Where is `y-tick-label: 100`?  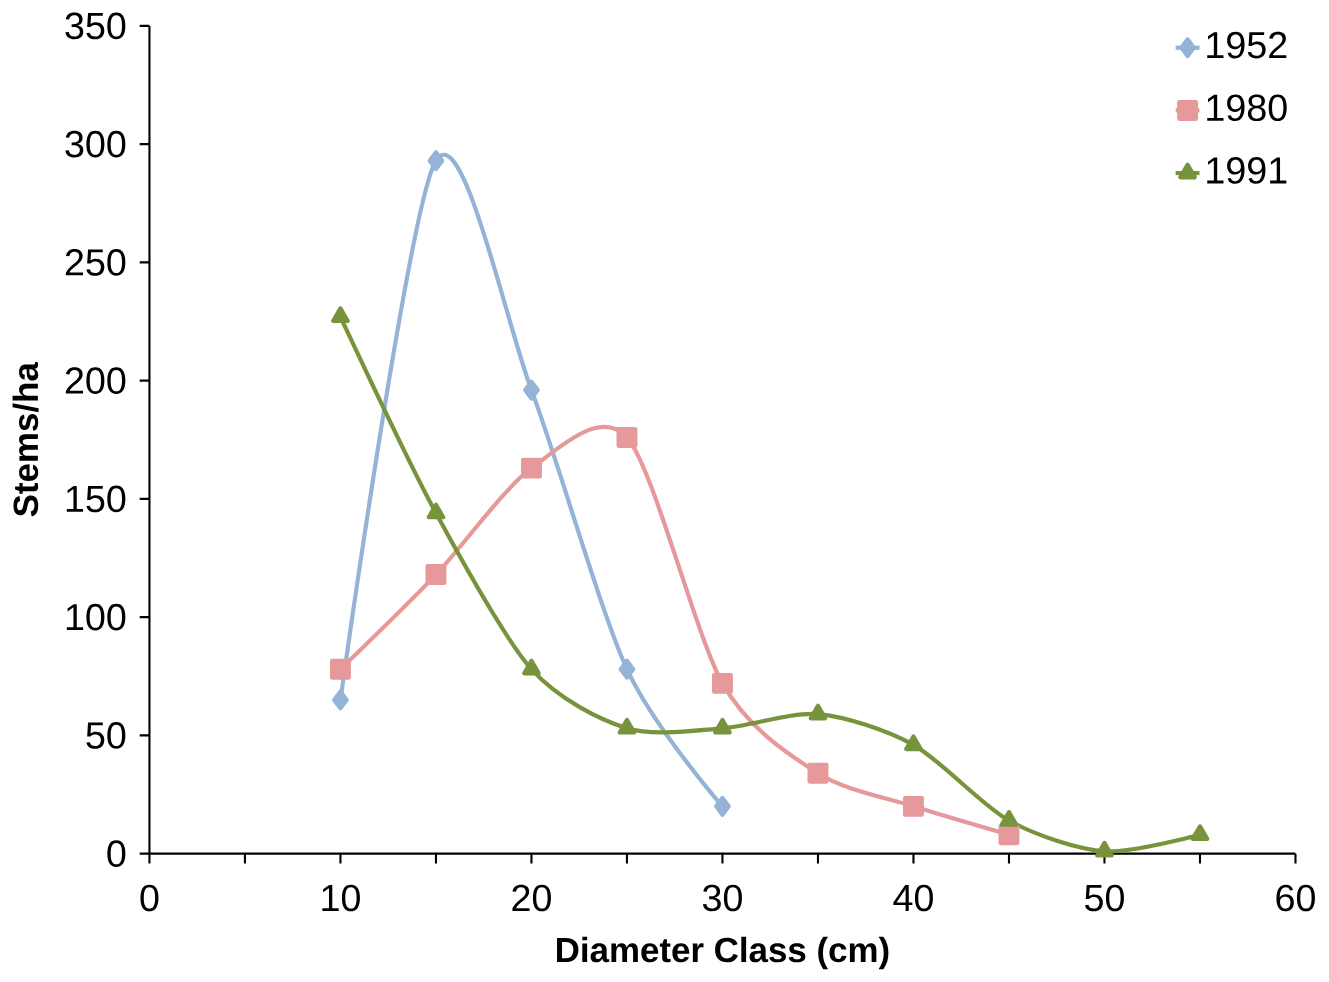
y-tick-label: 100 is located at coordinates (96, 617).